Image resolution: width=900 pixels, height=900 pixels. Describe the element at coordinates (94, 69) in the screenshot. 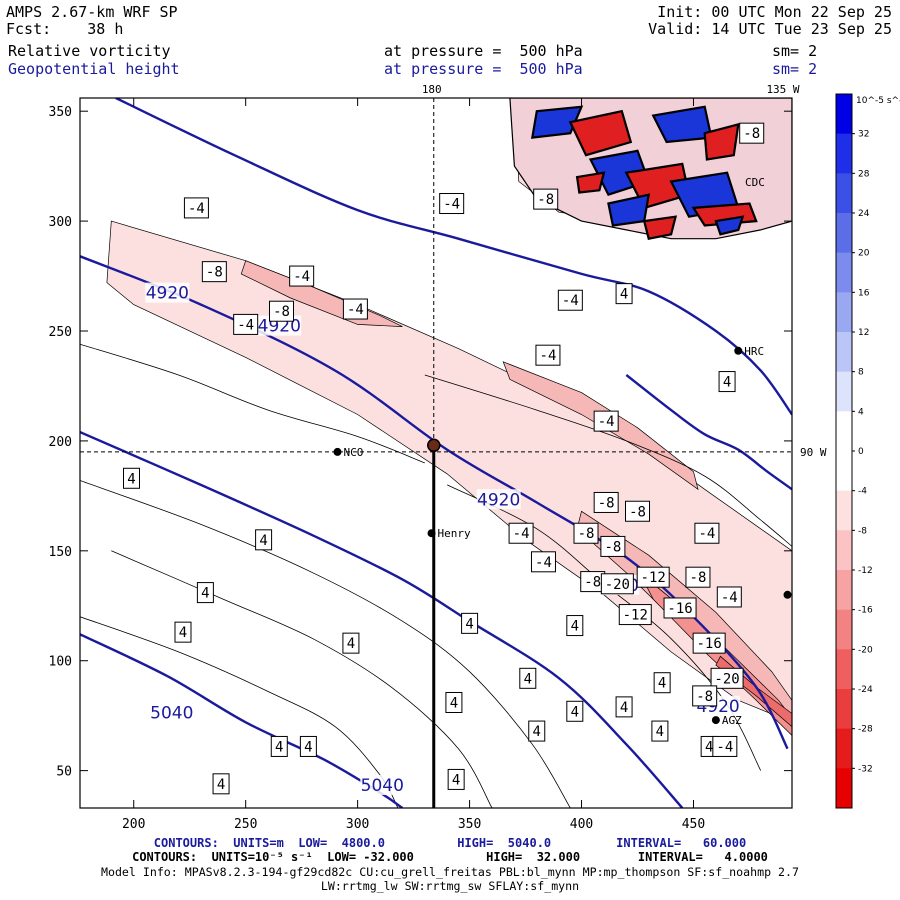

I see `field2-name: Geopotential height` at that location.